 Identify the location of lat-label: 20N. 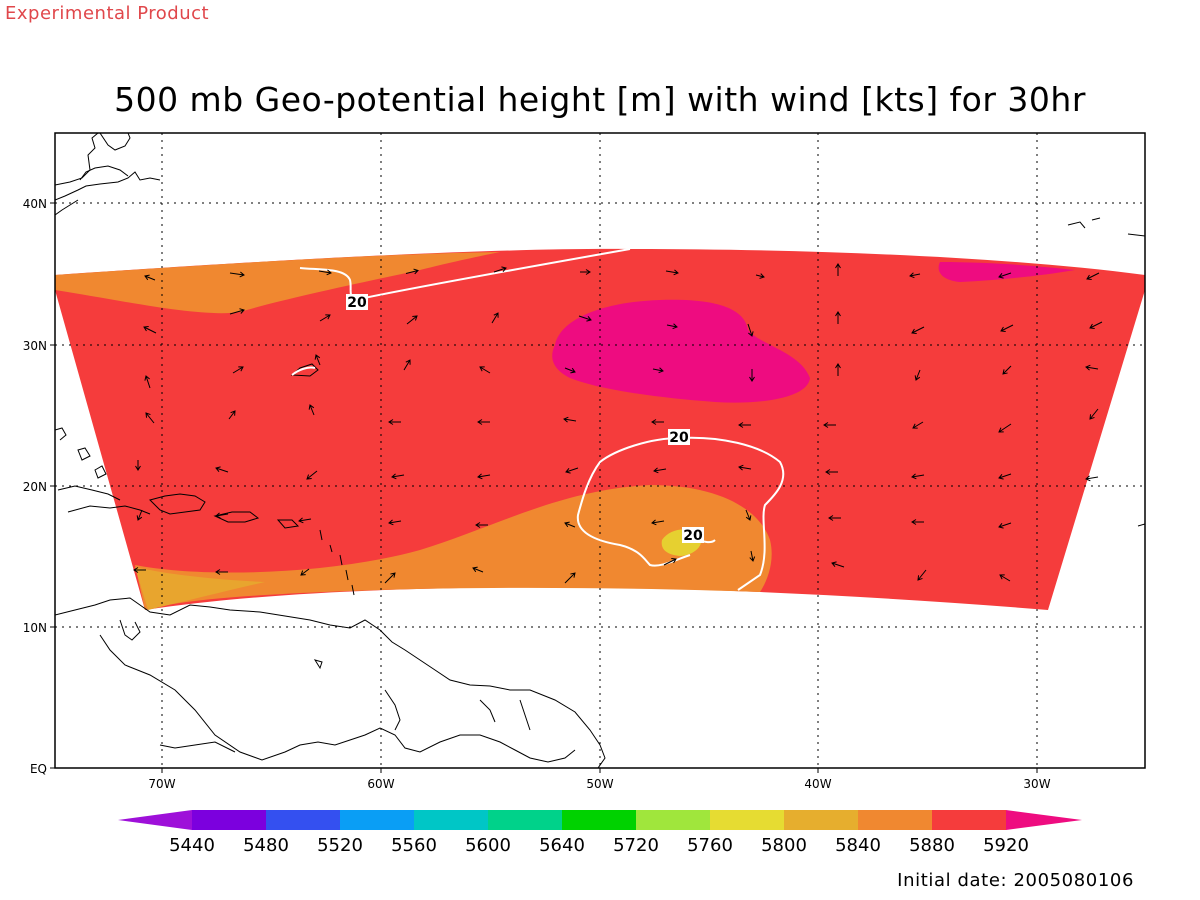
(35, 487).